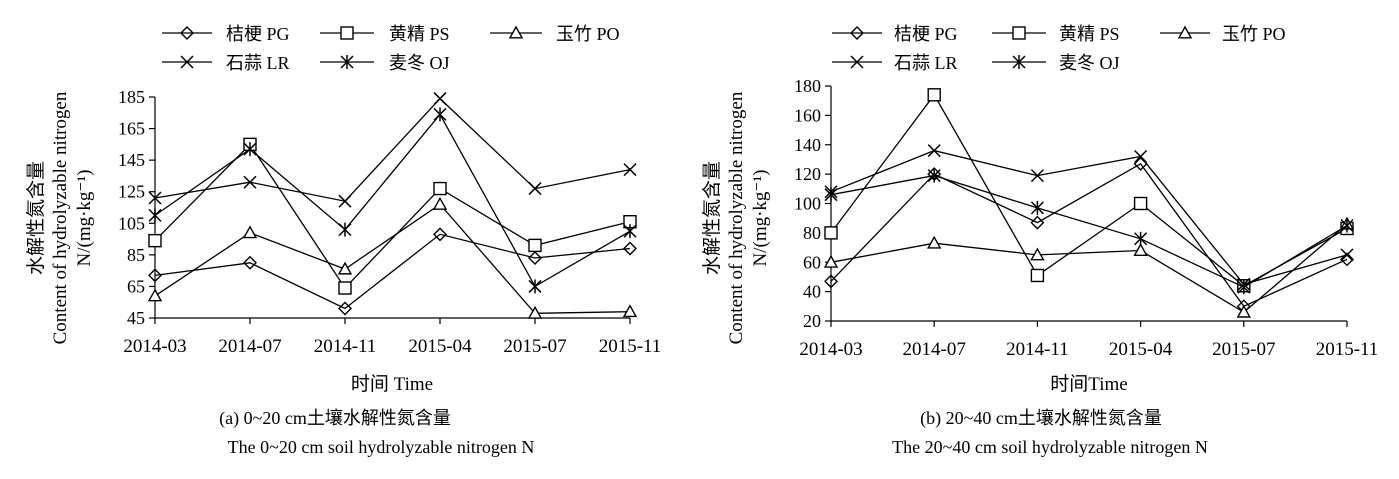 The width and height of the screenshot is (1399, 479). I want to click on y-tick-label: 145, so click(131, 160).